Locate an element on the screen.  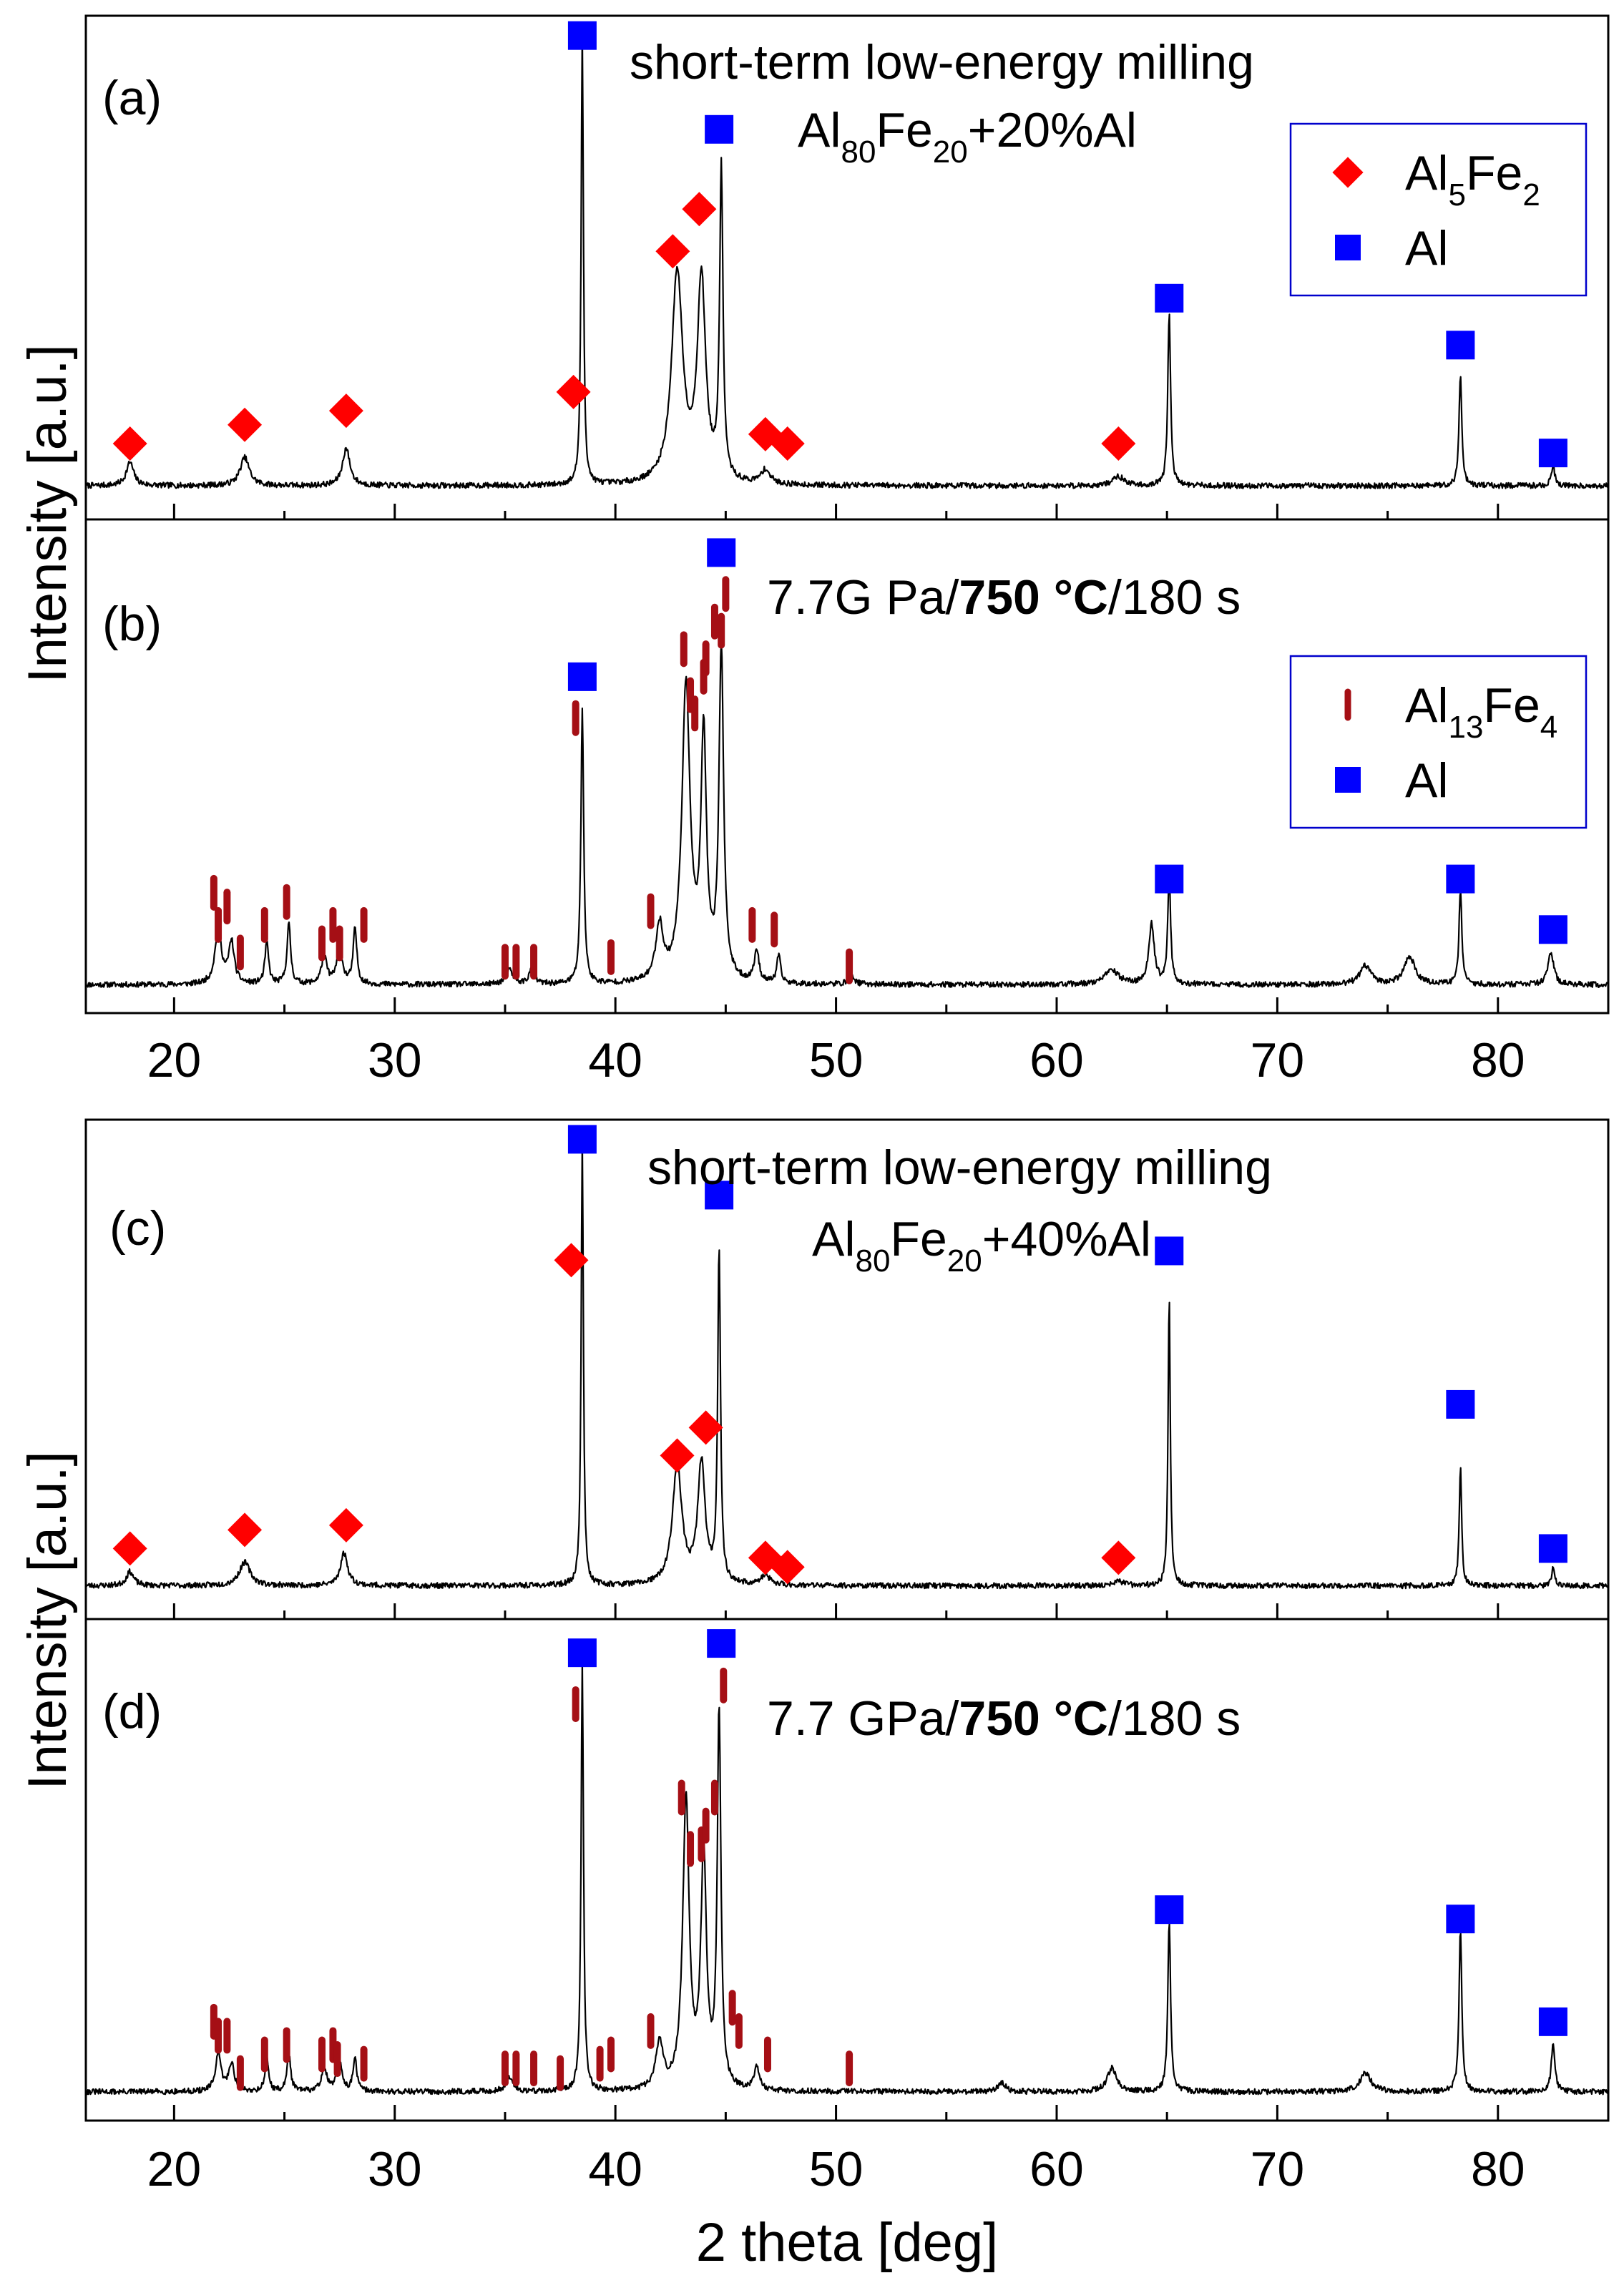
conditions-pressure: 7.7G Pa/ is located at coordinates (863, 597).